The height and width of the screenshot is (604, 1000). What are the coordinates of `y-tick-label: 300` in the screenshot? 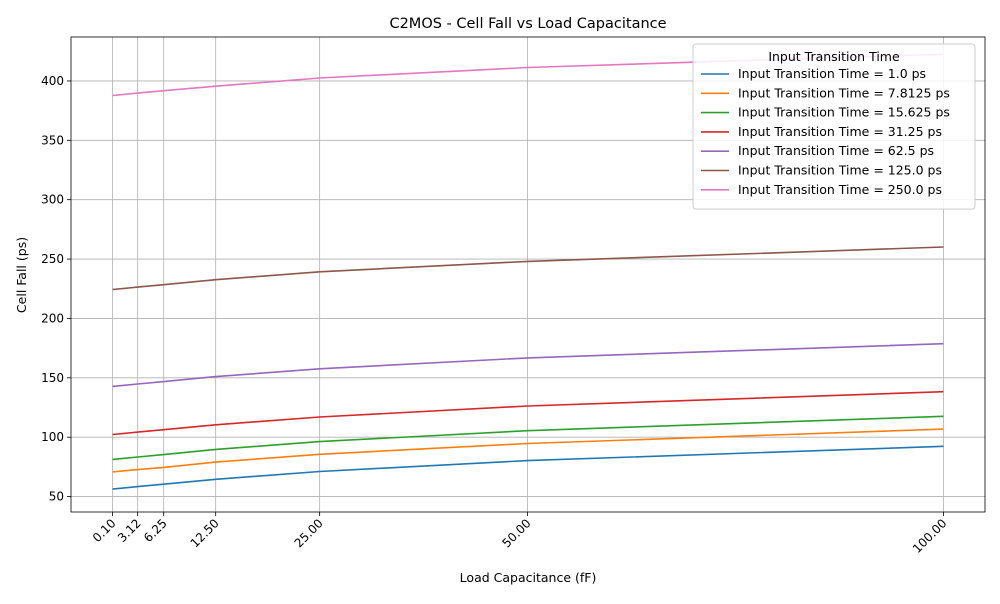 It's located at (52, 200).